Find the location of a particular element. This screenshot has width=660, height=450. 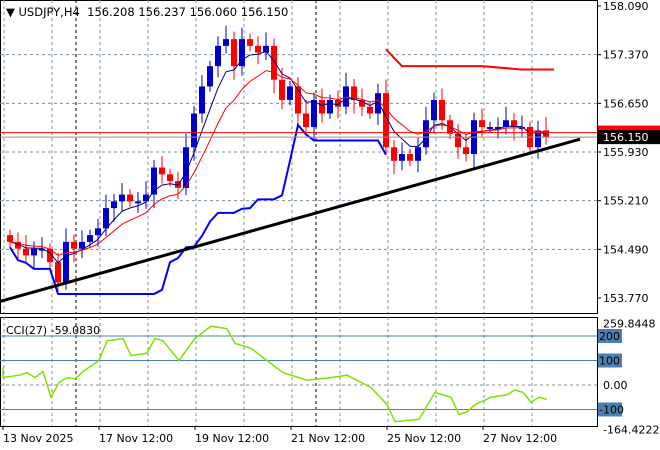

resistance-line is located at coordinates (469, 59).